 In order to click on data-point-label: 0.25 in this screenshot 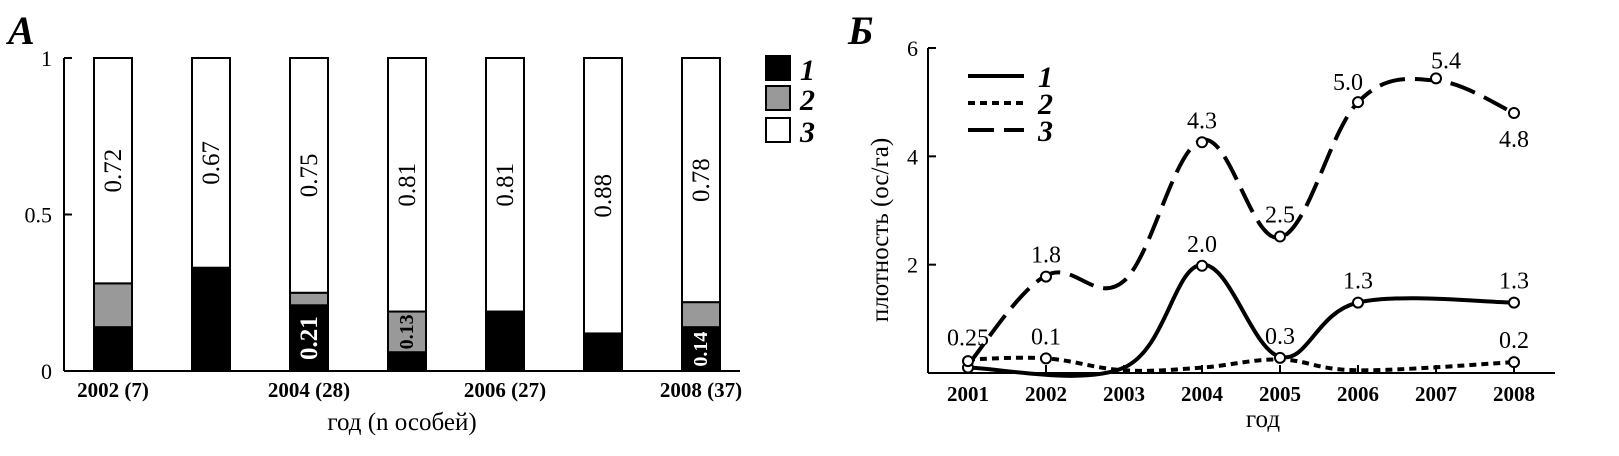, I will do `click(968, 338)`.